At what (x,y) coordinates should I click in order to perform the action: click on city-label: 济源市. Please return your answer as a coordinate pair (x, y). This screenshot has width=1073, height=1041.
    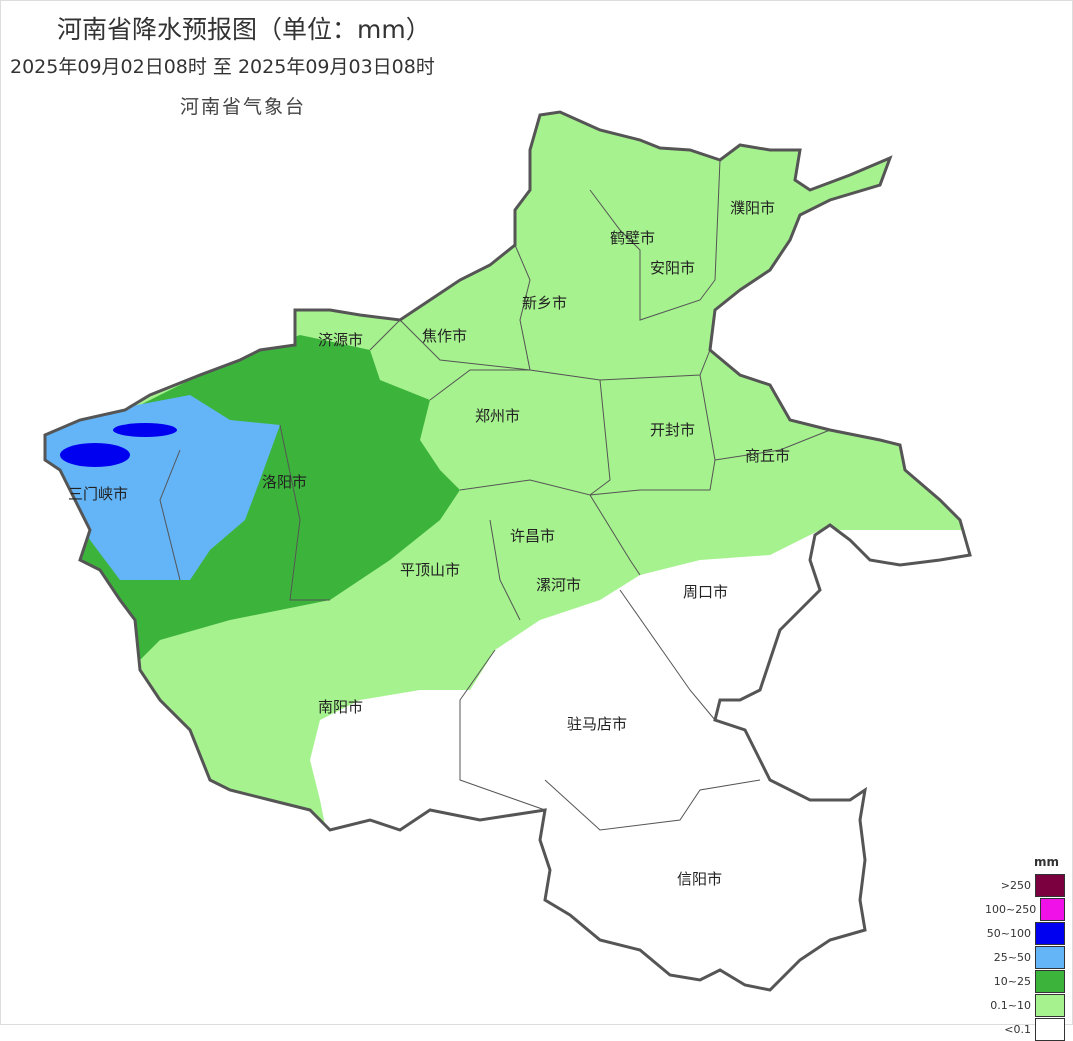
    Looking at the image, I should click on (340, 340).